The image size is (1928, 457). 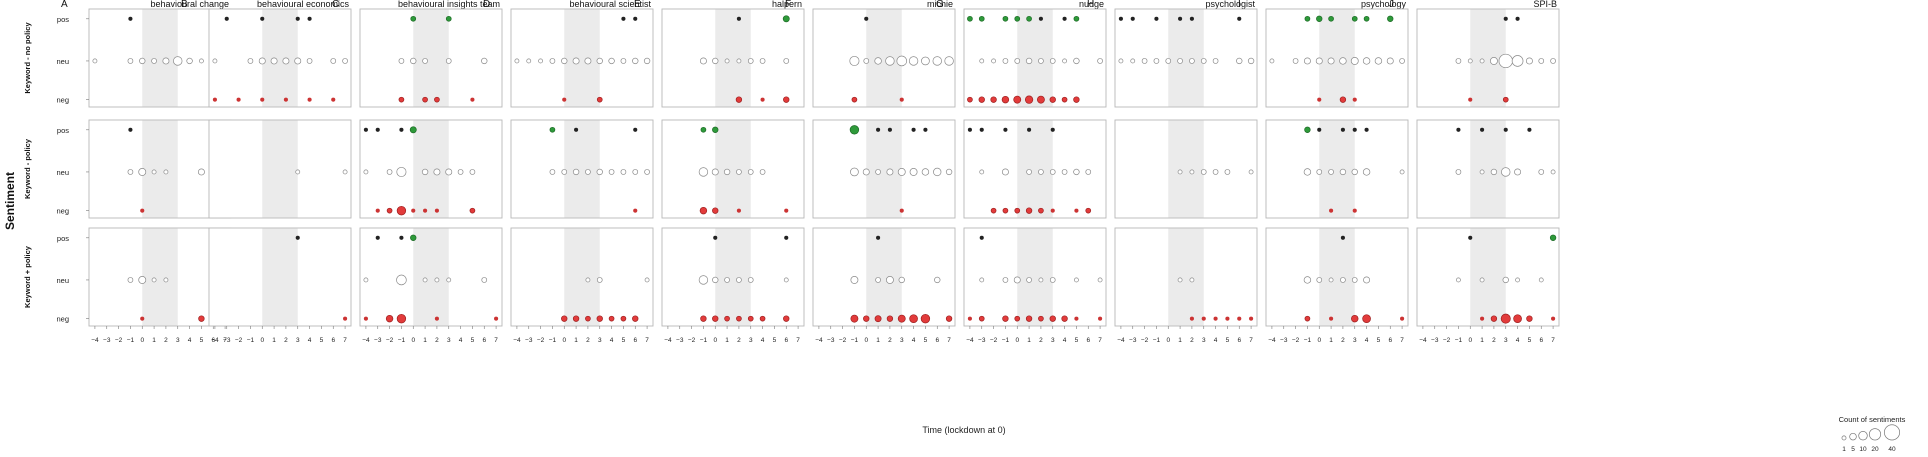 I want to click on panel-keyword: behavioural economics, so click(x=303, y=4).